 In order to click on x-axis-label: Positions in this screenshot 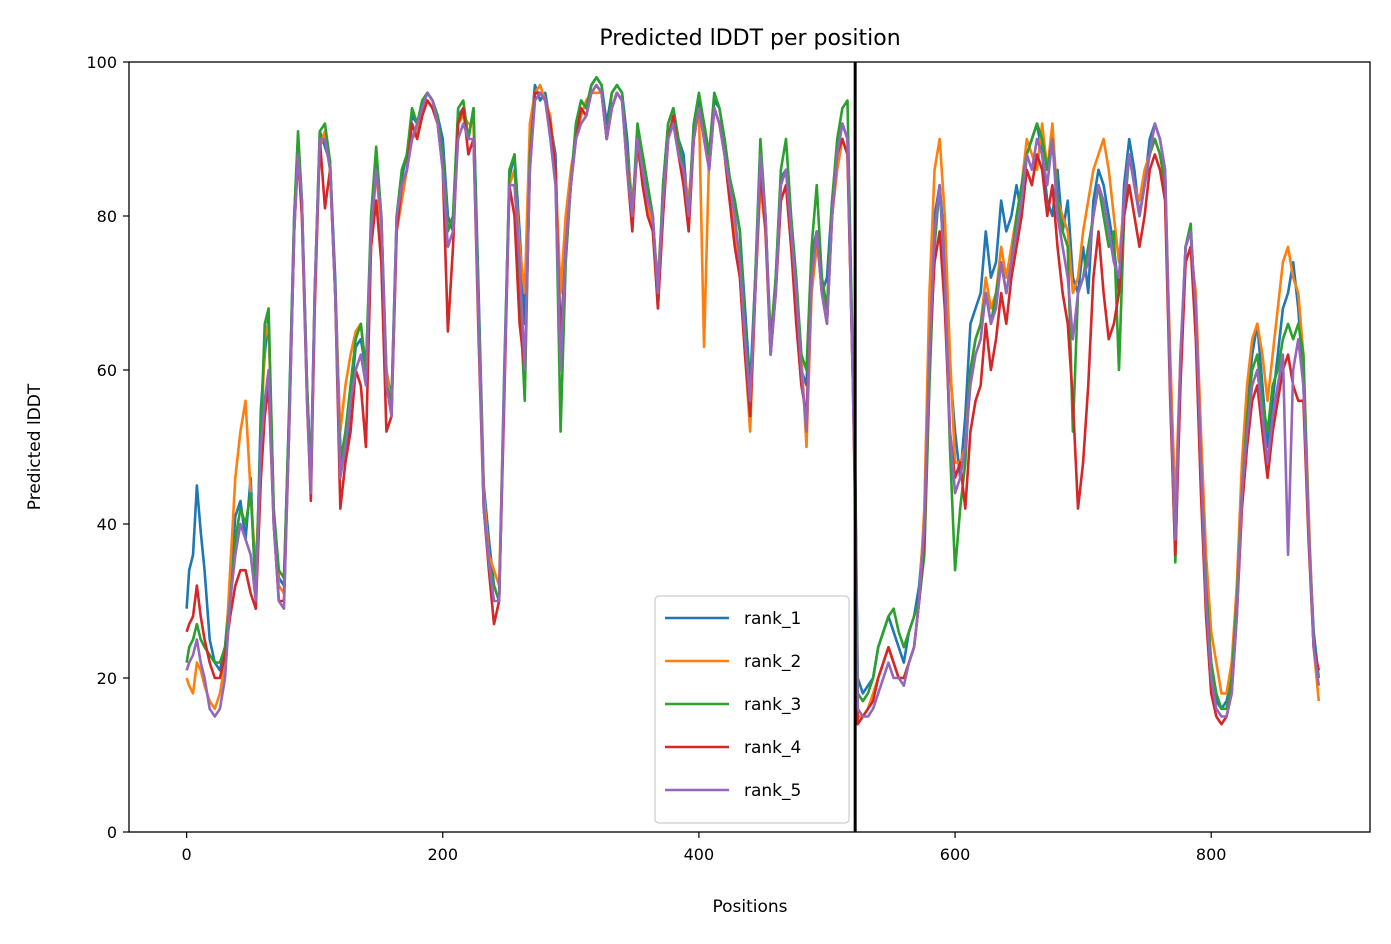, I will do `click(749, 907)`.